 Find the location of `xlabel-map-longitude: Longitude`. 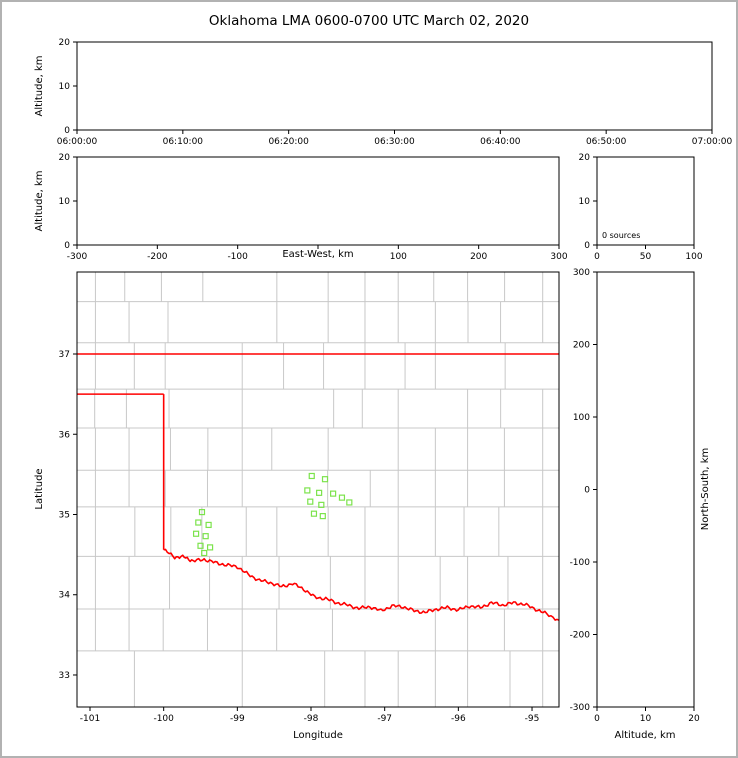

xlabel-map-longitude: Longitude is located at coordinates (318, 735).